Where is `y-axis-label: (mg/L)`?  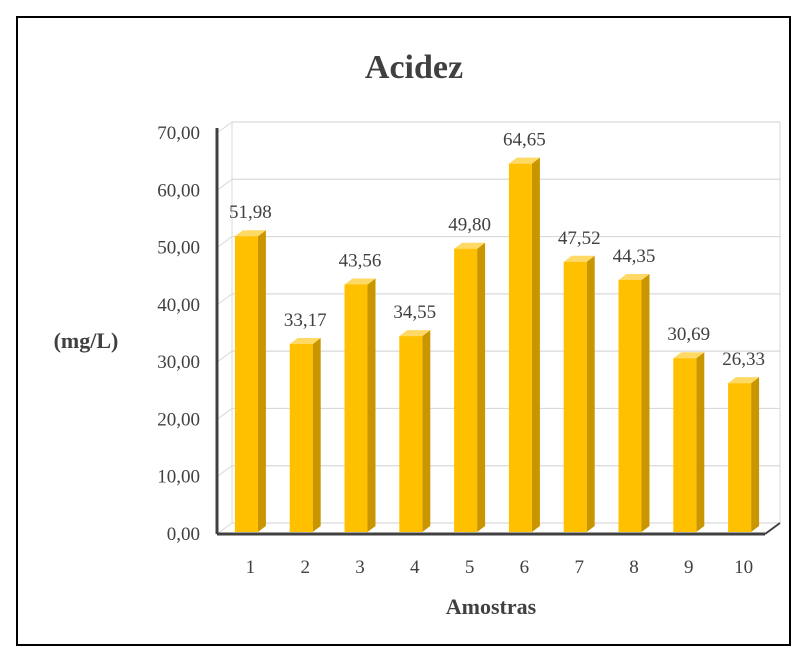
y-axis-label: (mg/L) is located at coordinates (86, 340).